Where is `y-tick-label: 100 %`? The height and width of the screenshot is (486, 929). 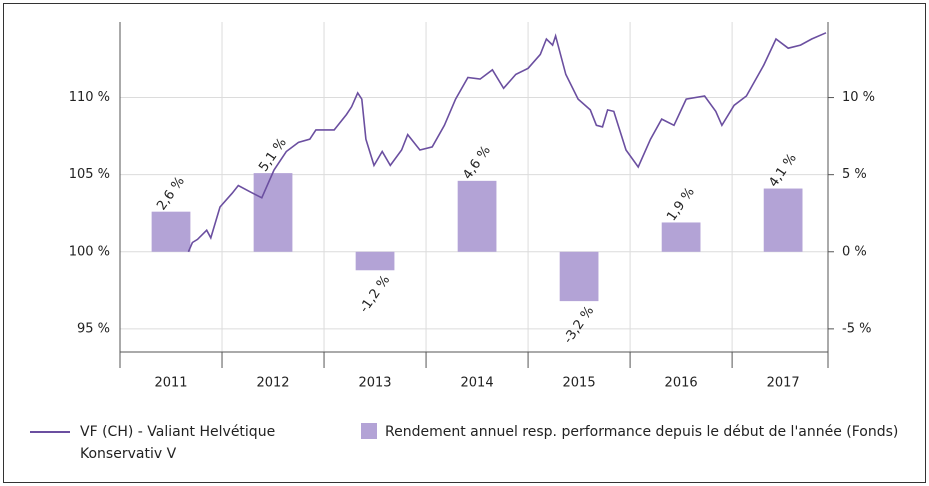 y-tick-label: 100 % is located at coordinates (89, 251).